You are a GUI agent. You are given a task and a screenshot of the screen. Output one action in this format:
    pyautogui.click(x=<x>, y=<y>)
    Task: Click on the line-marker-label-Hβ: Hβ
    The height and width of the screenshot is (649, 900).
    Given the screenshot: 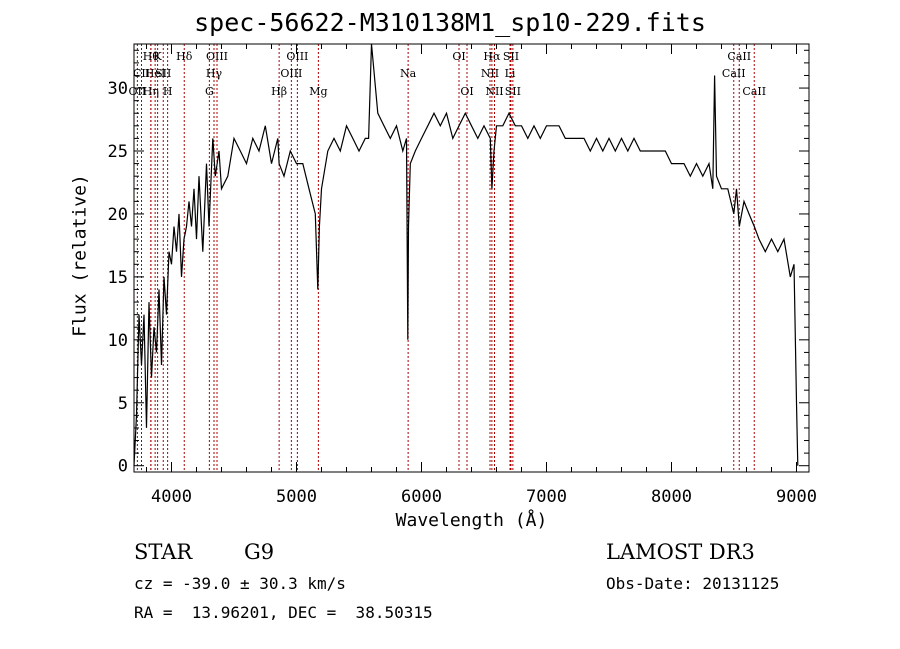 What is the action you would take?
    pyautogui.click(x=279, y=91)
    